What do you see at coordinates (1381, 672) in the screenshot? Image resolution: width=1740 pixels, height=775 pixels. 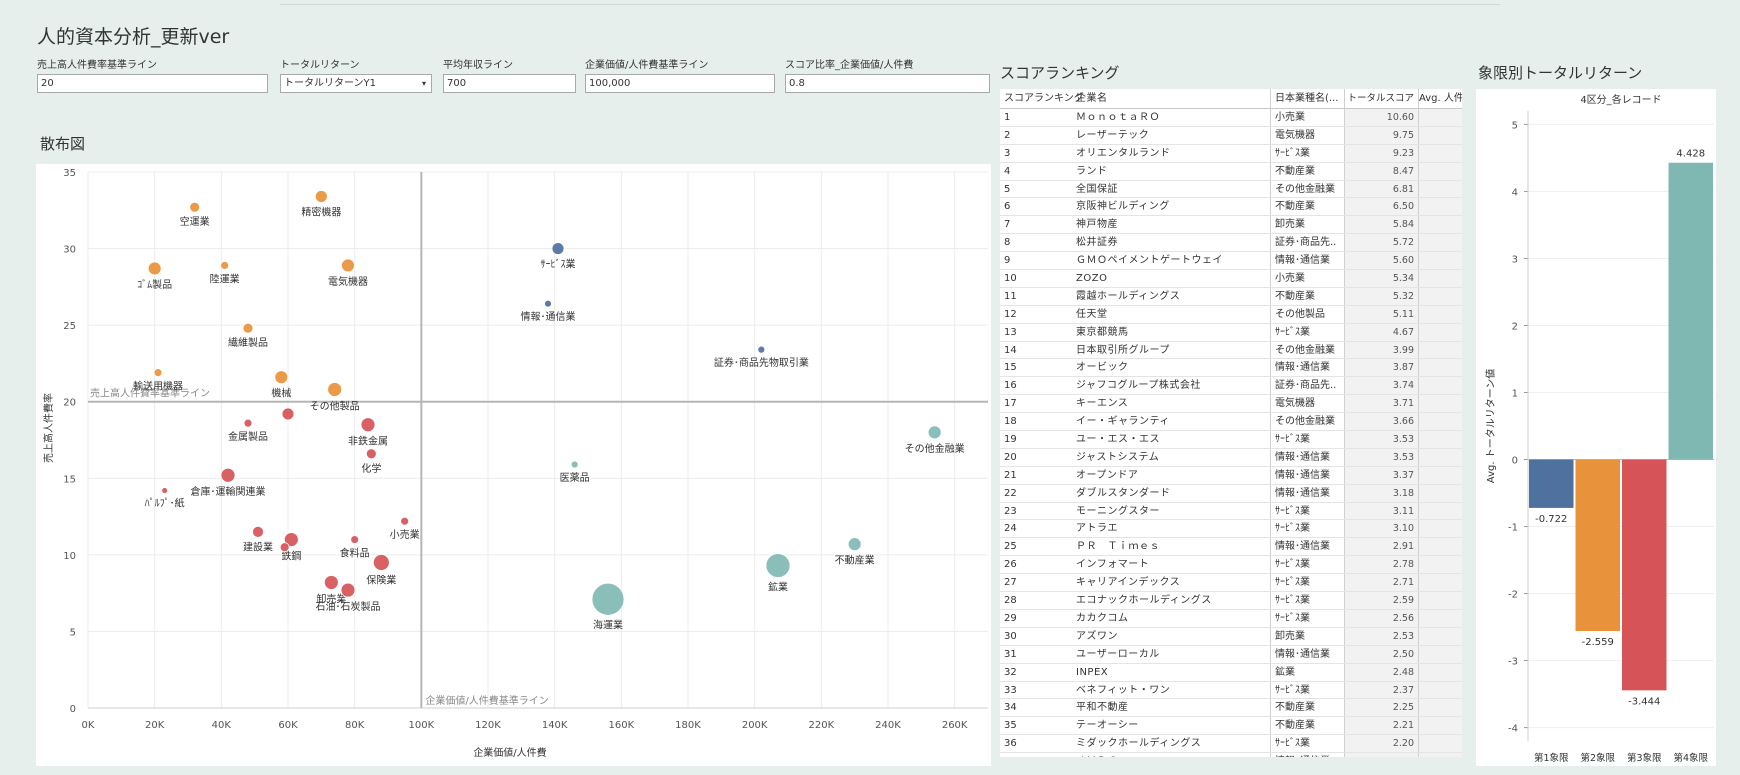 I see `table-cell: 2.48` at bounding box center [1381, 672].